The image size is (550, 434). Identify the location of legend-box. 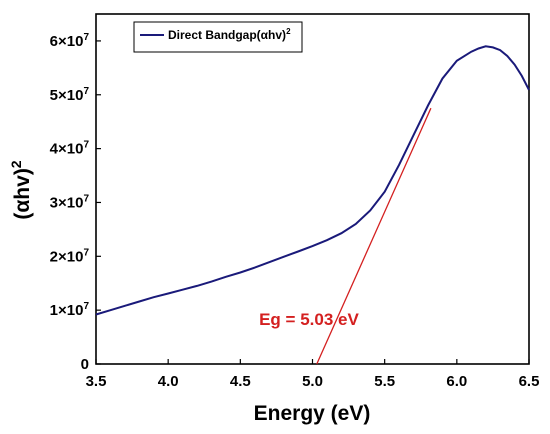
(218, 37).